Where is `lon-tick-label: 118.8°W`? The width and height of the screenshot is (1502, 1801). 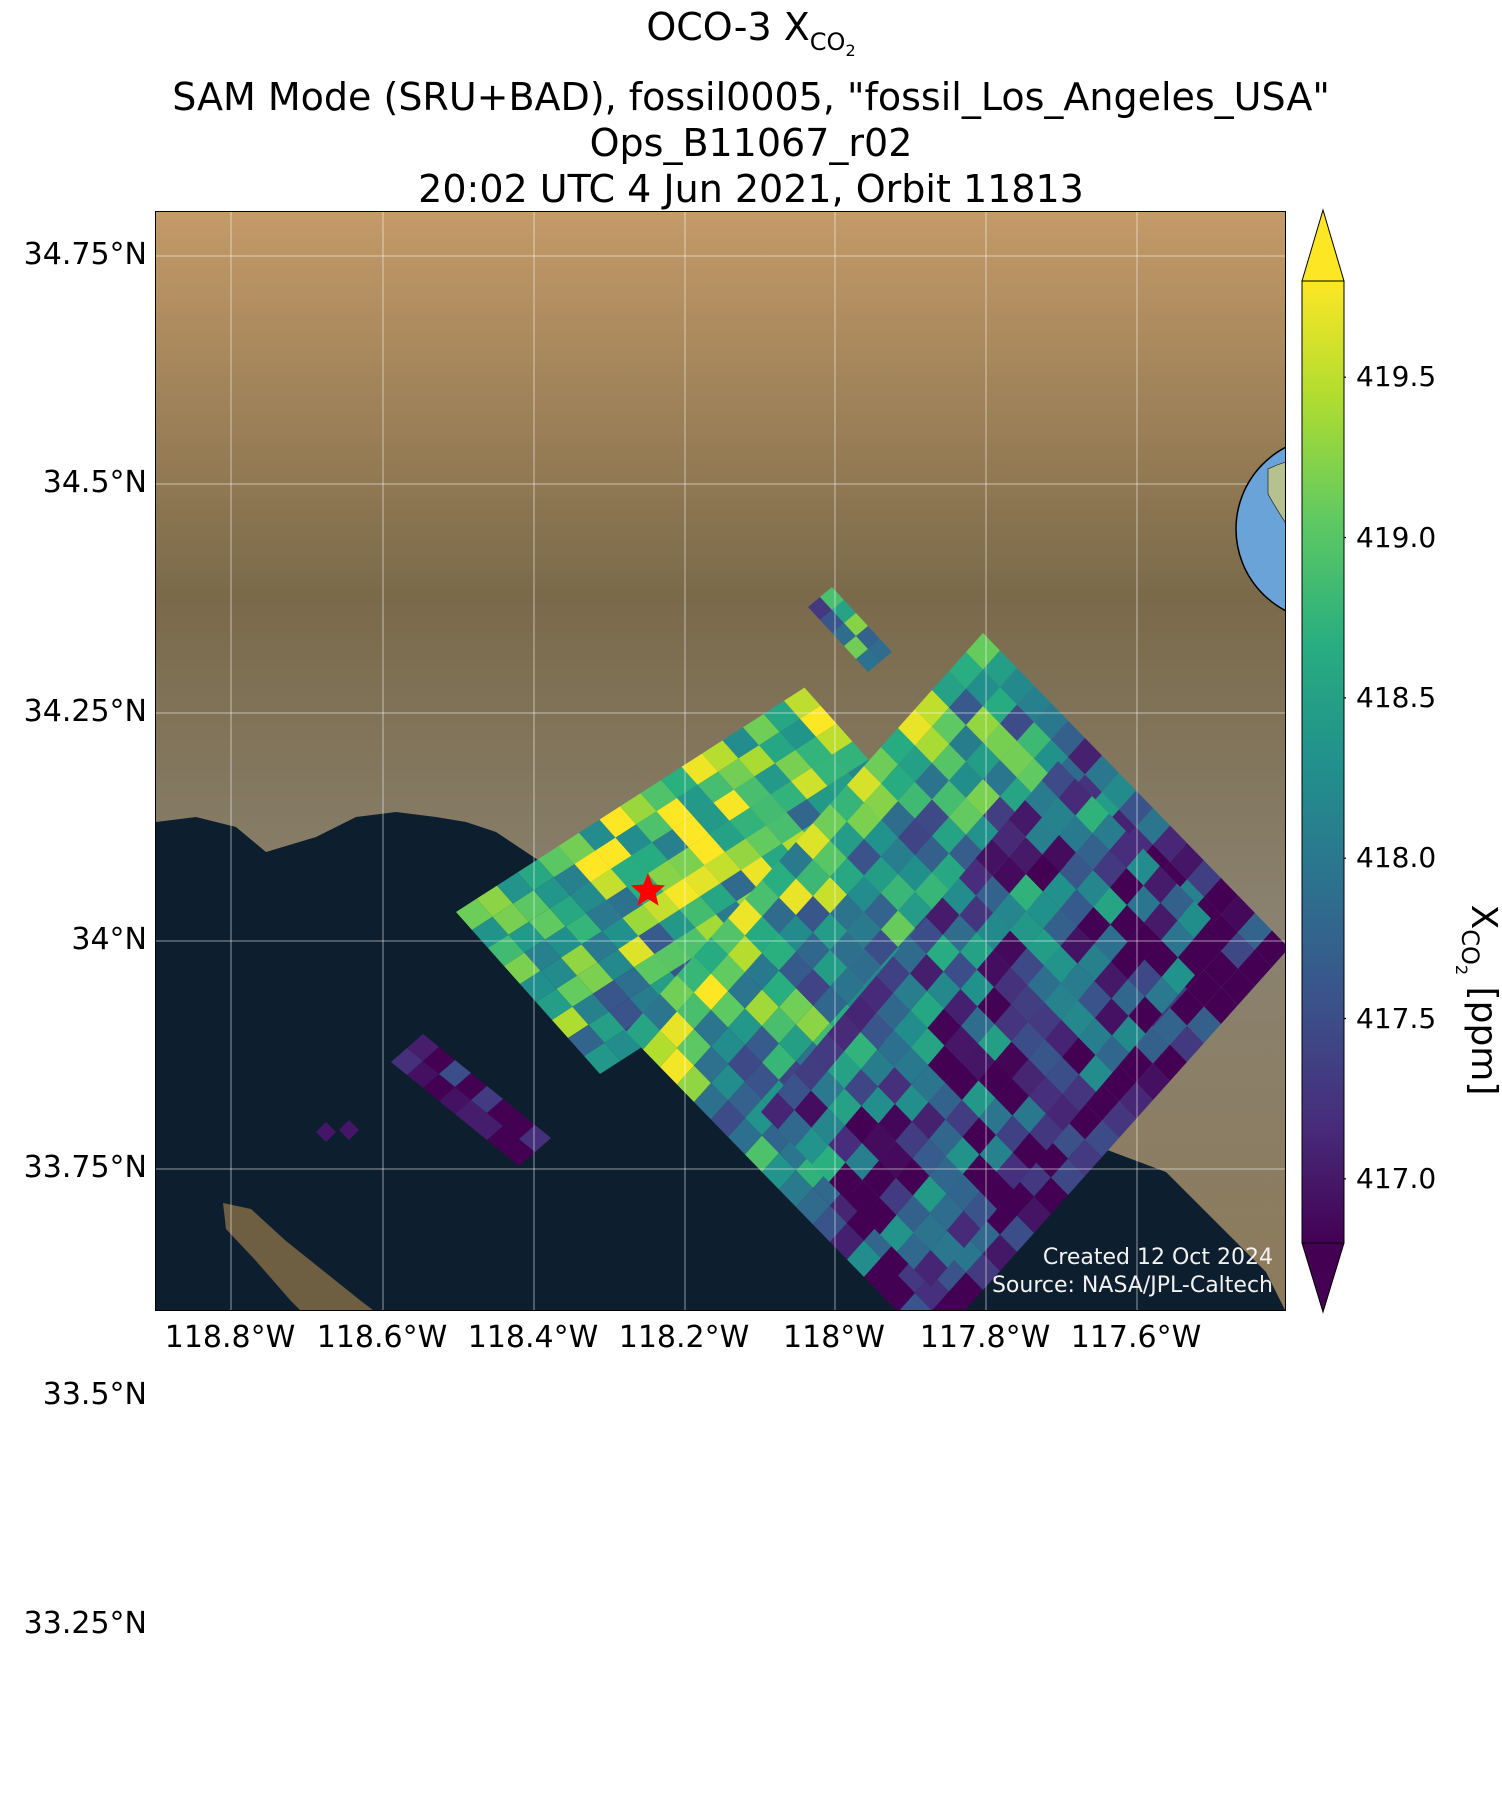
lon-tick-label: 118.8°W is located at coordinates (230, 1337).